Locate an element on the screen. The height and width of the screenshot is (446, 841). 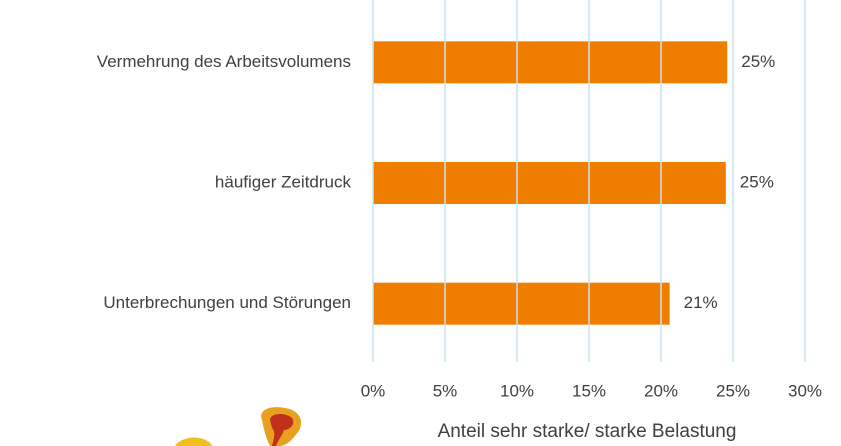
x-tick-label: 30% is located at coordinates (805, 390).